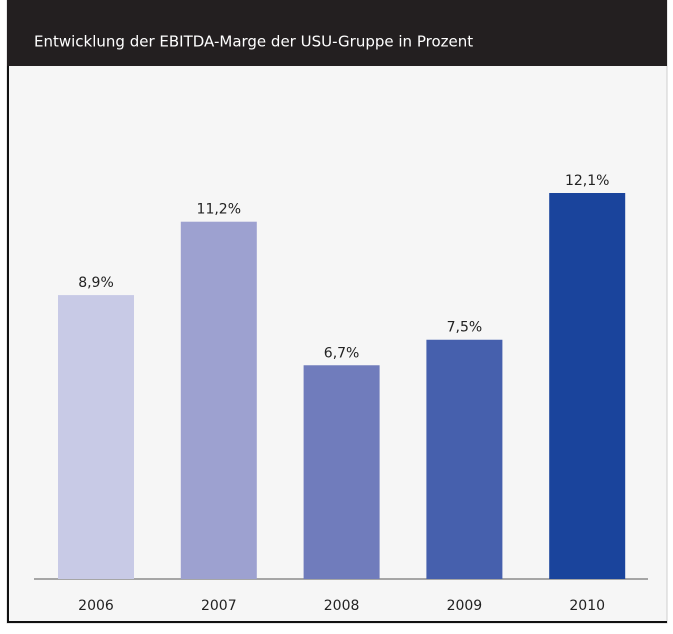 The width and height of the screenshot is (673, 634). Describe the element at coordinates (342, 606) in the screenshot. I see `x-tick-label: 2008` at that location.